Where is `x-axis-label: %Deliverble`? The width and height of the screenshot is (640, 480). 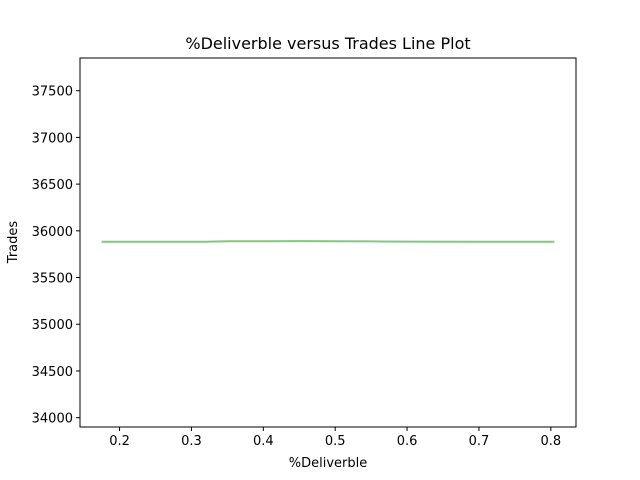 x-axis-label: %Deliverble is located at coordinates (328, 463).